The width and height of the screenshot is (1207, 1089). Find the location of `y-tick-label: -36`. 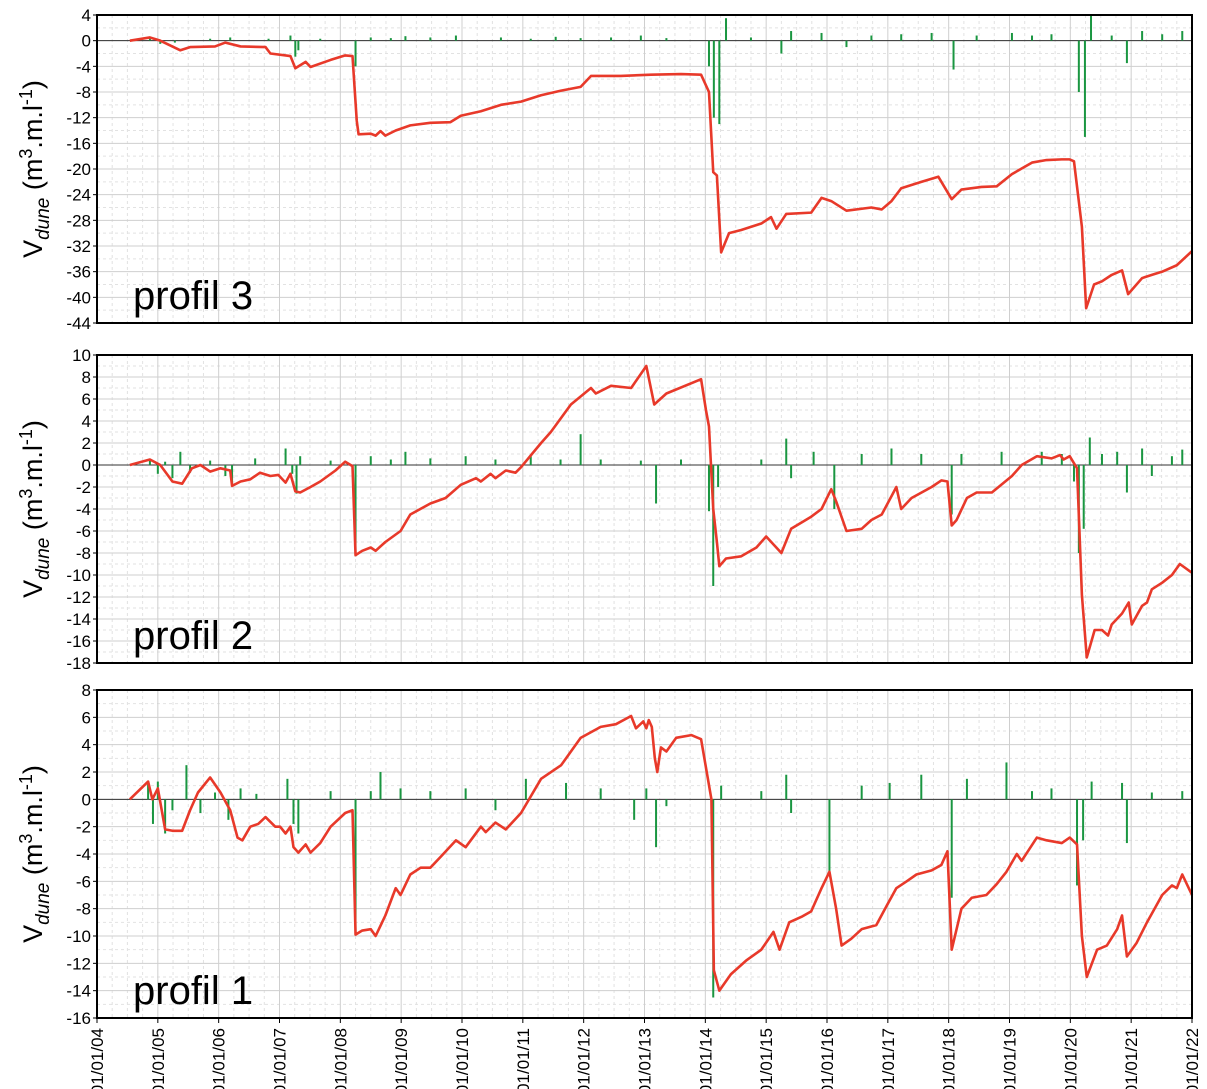

y-tick-label: -36 is located at coordinates (78, 272).